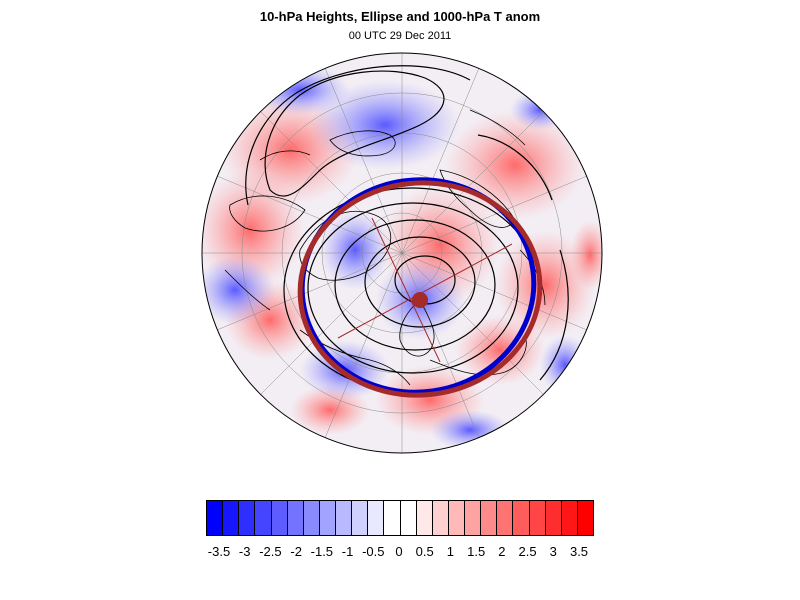  What do you see at coordinates (476, 551) in the screenshot?
I see `colorbar-tick-label: 1.5` at bounding box center [476, 551].